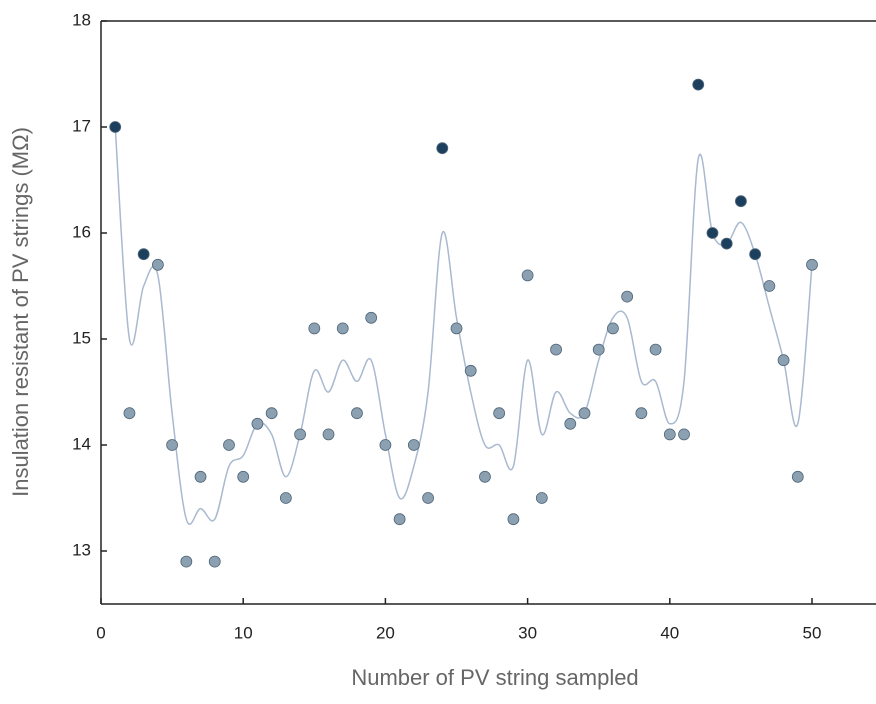  I want to click on y-tick-label: 17, so click(81, 125).